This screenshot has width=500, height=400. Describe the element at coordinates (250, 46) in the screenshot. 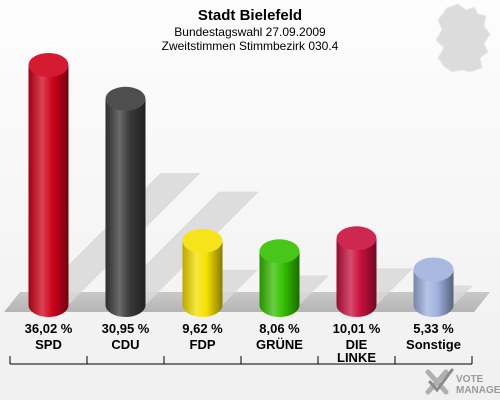

I see `chart-subtitle-2: Zweitstimmen Stimmbezirk 030.4` at that location.